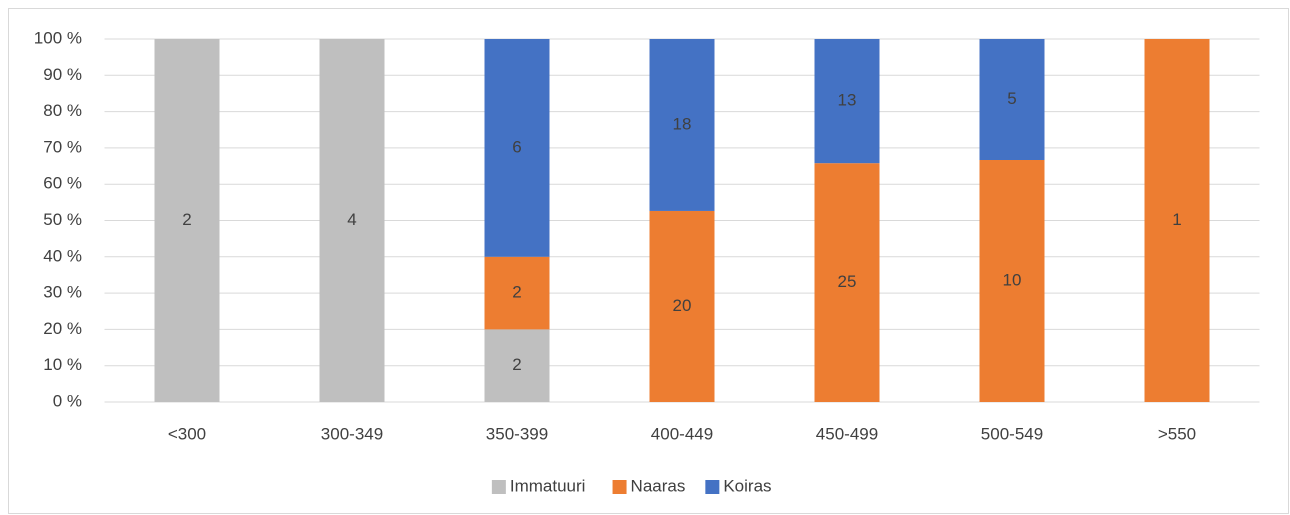 This screenshot has width=1290, height=515. Describe the element at coordinates (62, 292) in the screenshot. I see `y-tick-label: 30 %` at that location.